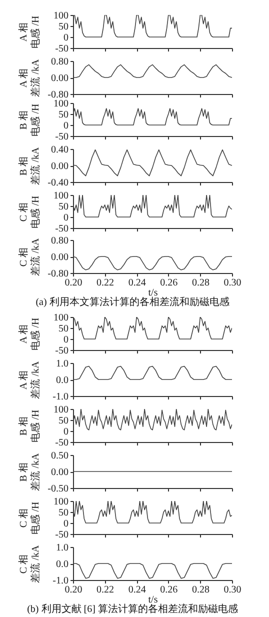 This screenshot has width=269, height=617. What do you see at coordinates (58, 489) in the screenshot?
I see `y-tick-label: -0.50` at bounding box center [58, 489].